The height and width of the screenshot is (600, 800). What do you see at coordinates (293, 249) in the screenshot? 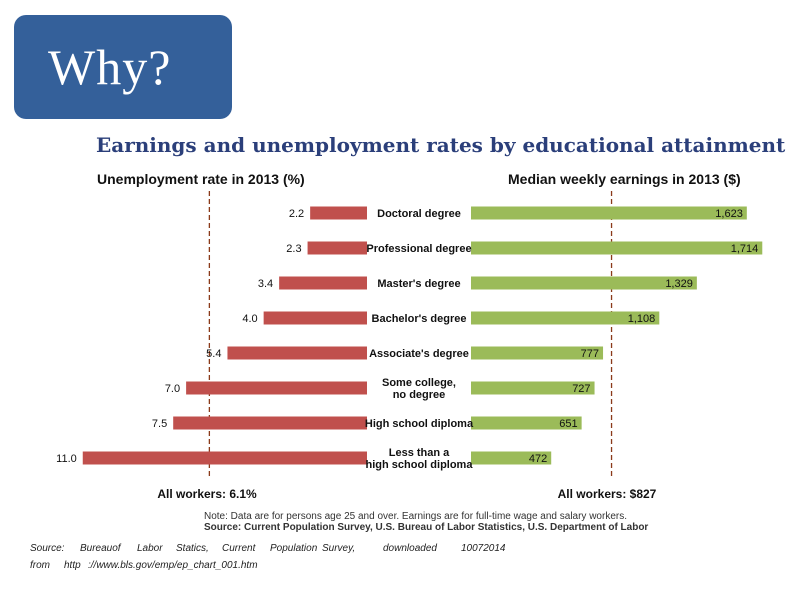
I see `unemployment-value-label: 2.3` at bounding box center [293, 249].